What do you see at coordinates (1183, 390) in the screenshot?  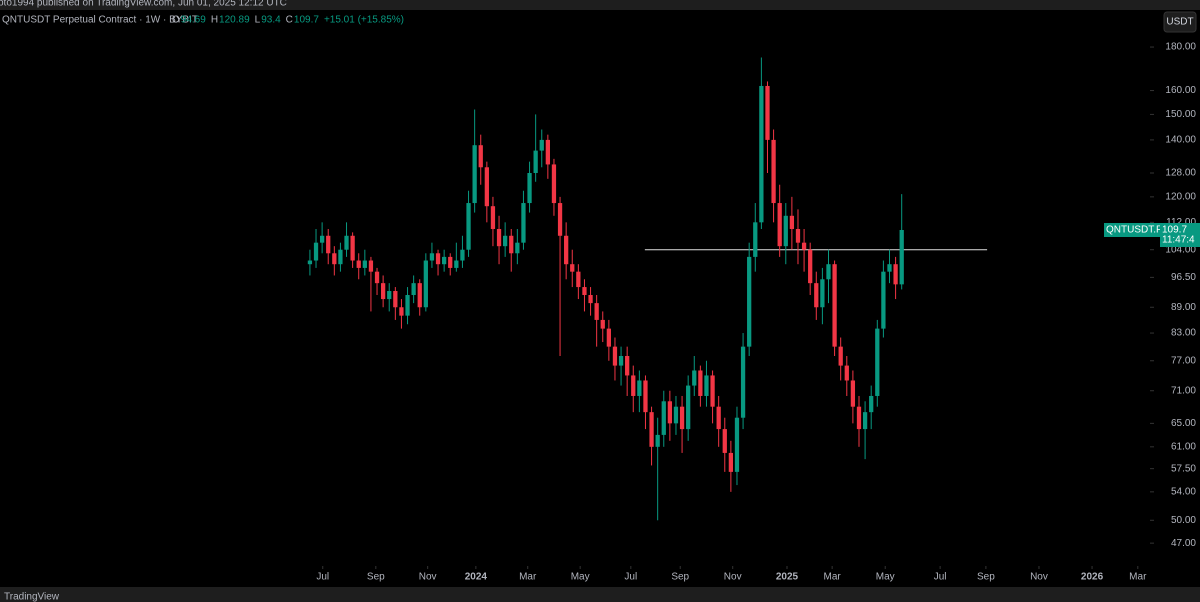 I see `y-tick-label: 71.00` at bounding box center [1183, 390].